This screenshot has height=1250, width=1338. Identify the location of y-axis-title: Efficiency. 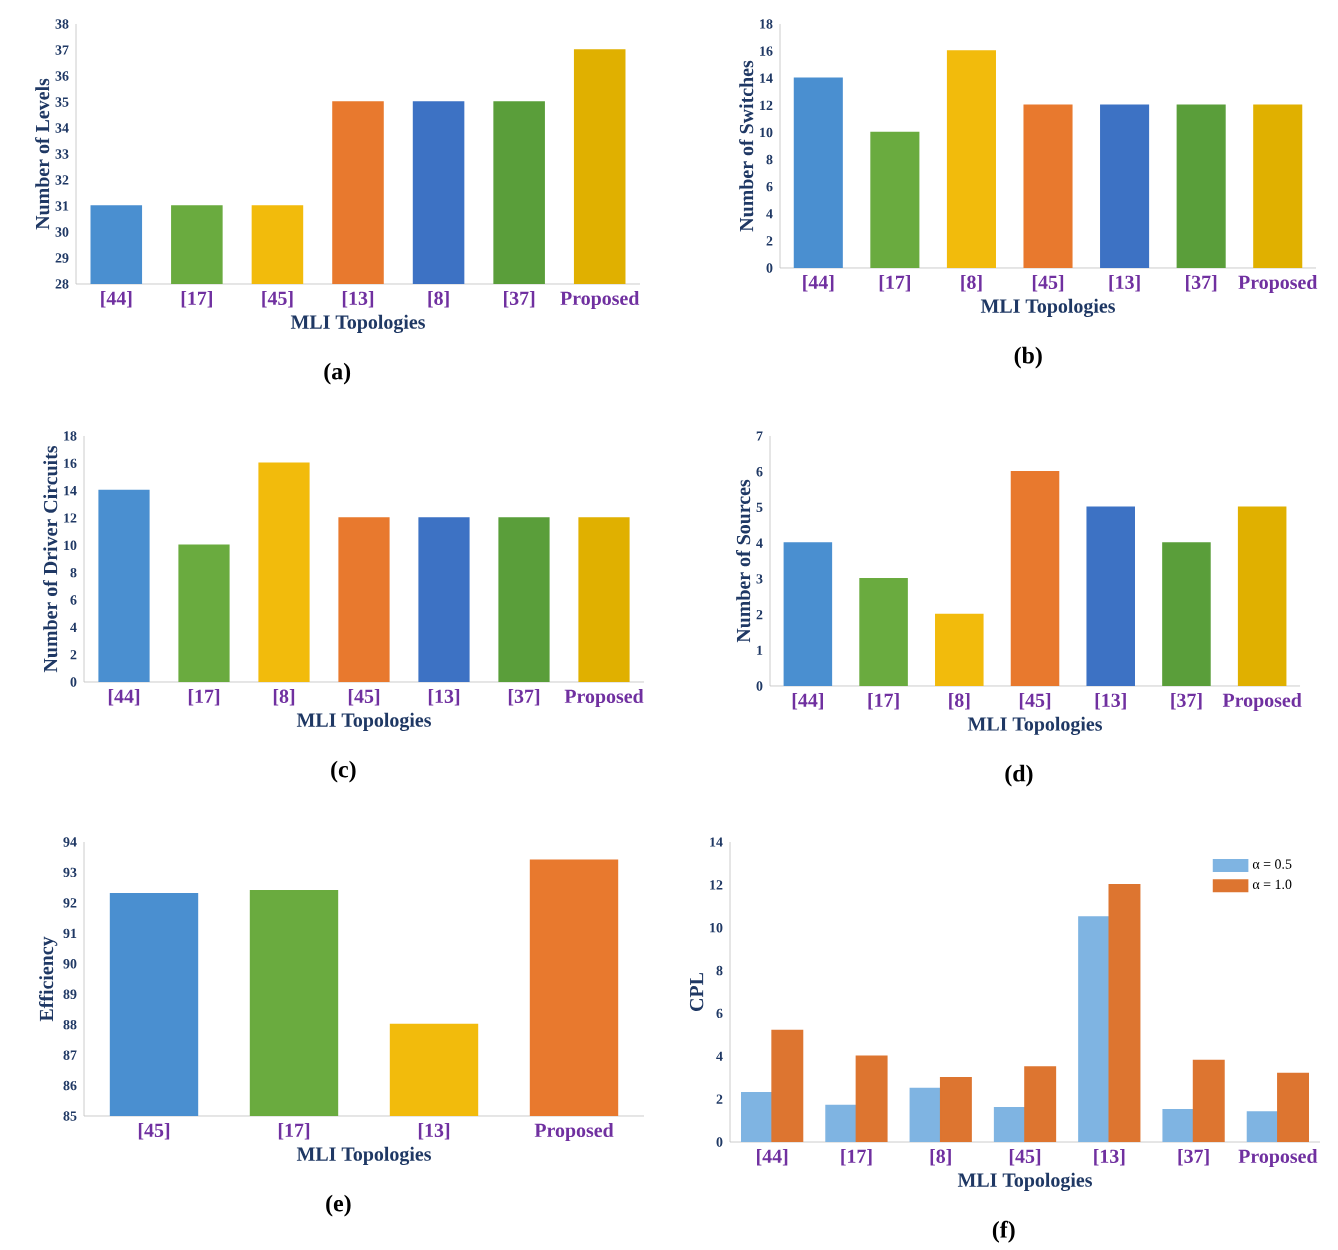
(48, 979).